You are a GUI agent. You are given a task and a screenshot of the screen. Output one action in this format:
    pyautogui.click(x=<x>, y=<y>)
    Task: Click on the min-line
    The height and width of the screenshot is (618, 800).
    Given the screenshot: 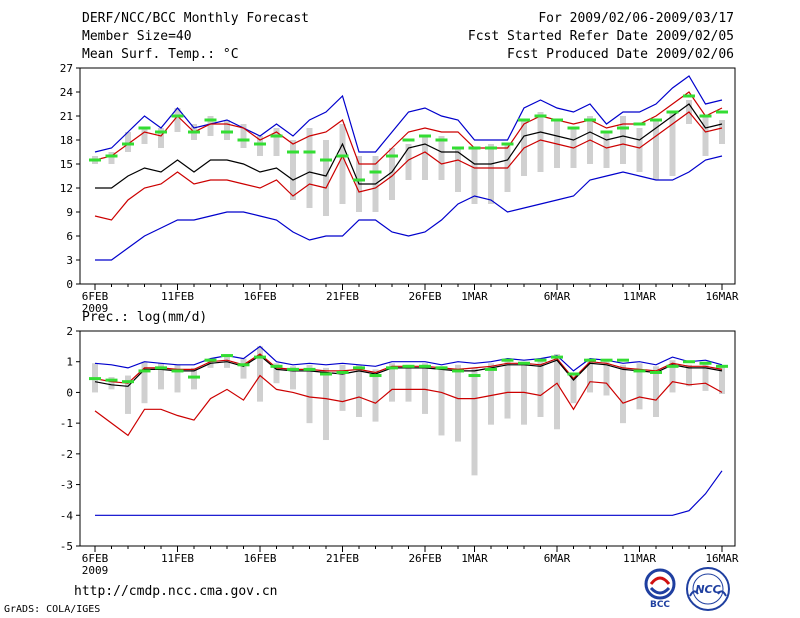 What is the action you would take?
    pyautogui.click(x=409, y=493)
    